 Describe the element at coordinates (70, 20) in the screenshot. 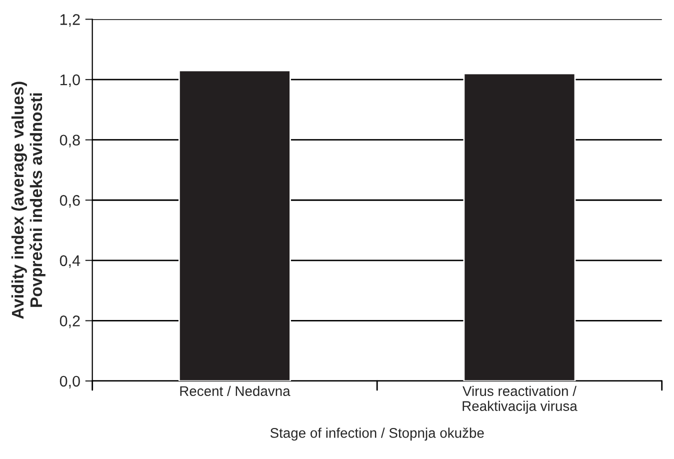

I see `y-tick-label: 1,2` at that location.